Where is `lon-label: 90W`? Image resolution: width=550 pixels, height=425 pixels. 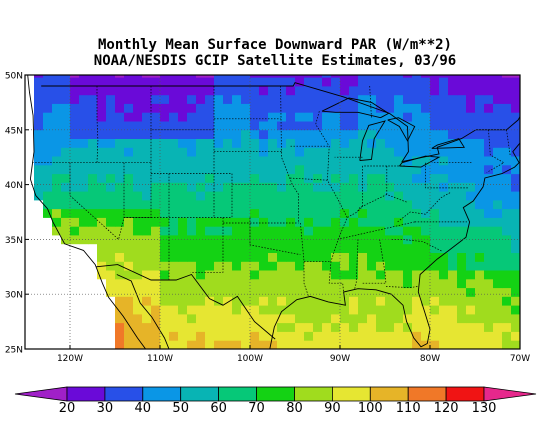 lon-label: 90W is located at coordinates (340, 359).